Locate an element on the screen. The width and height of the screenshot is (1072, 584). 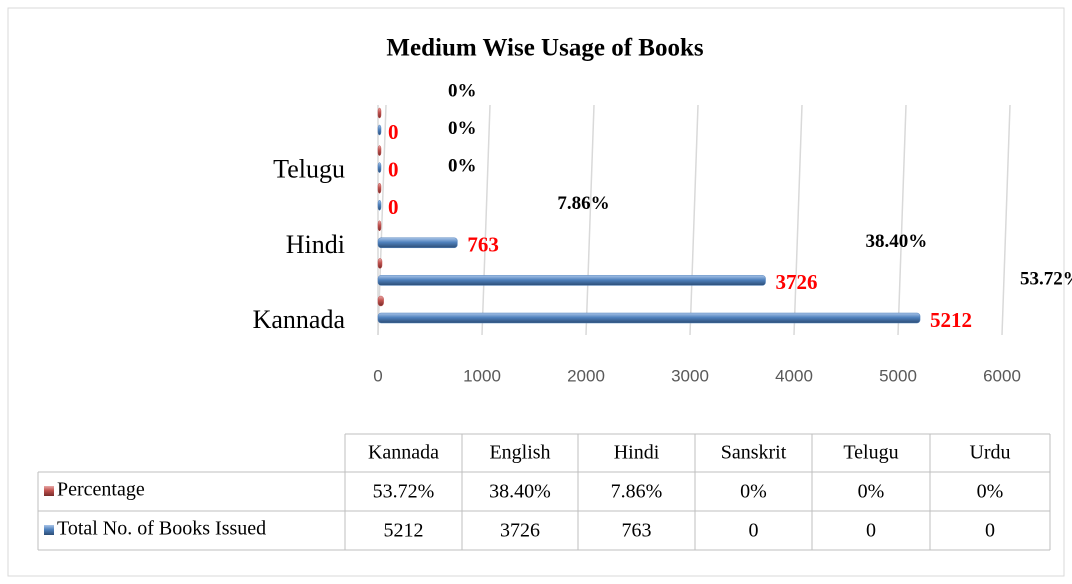
x-tick-label: 0 is located at coordinates (377, 375).